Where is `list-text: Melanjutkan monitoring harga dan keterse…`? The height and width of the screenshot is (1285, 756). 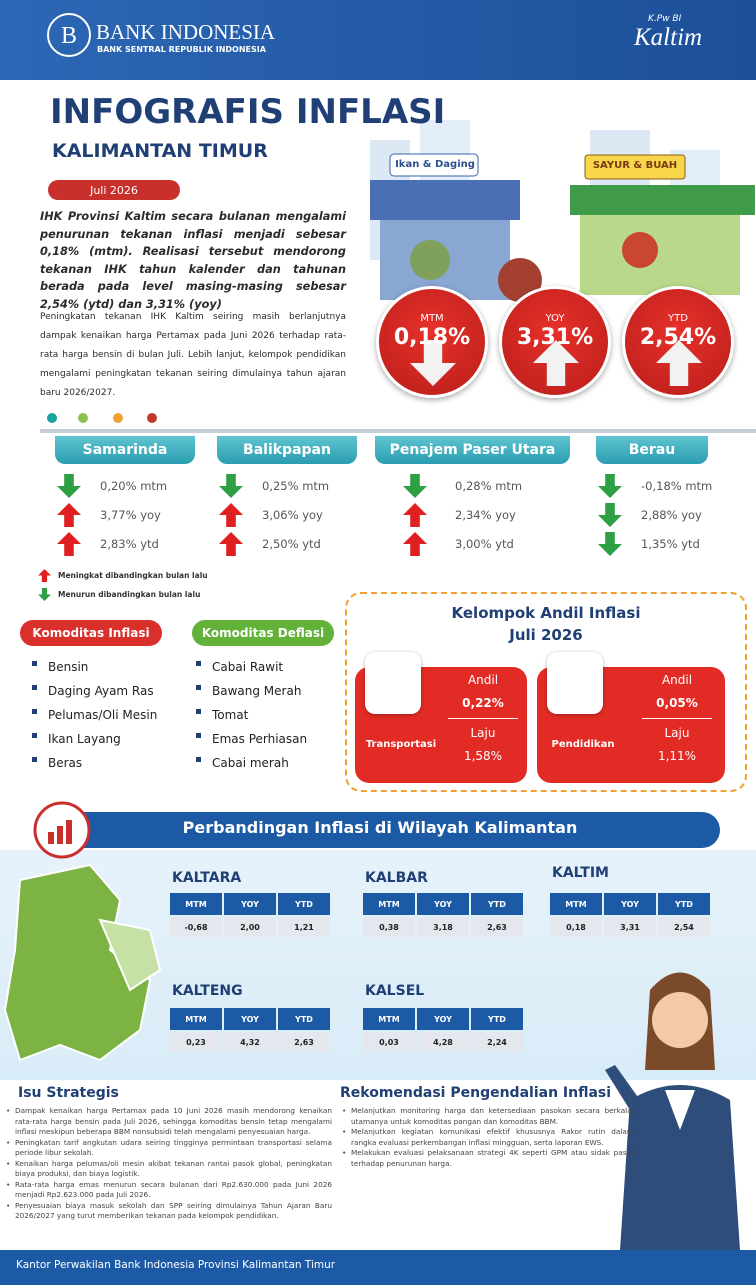
list-text: Melanjutkan monitoring harga dan keterse… is located at coordinates (492, 1116).